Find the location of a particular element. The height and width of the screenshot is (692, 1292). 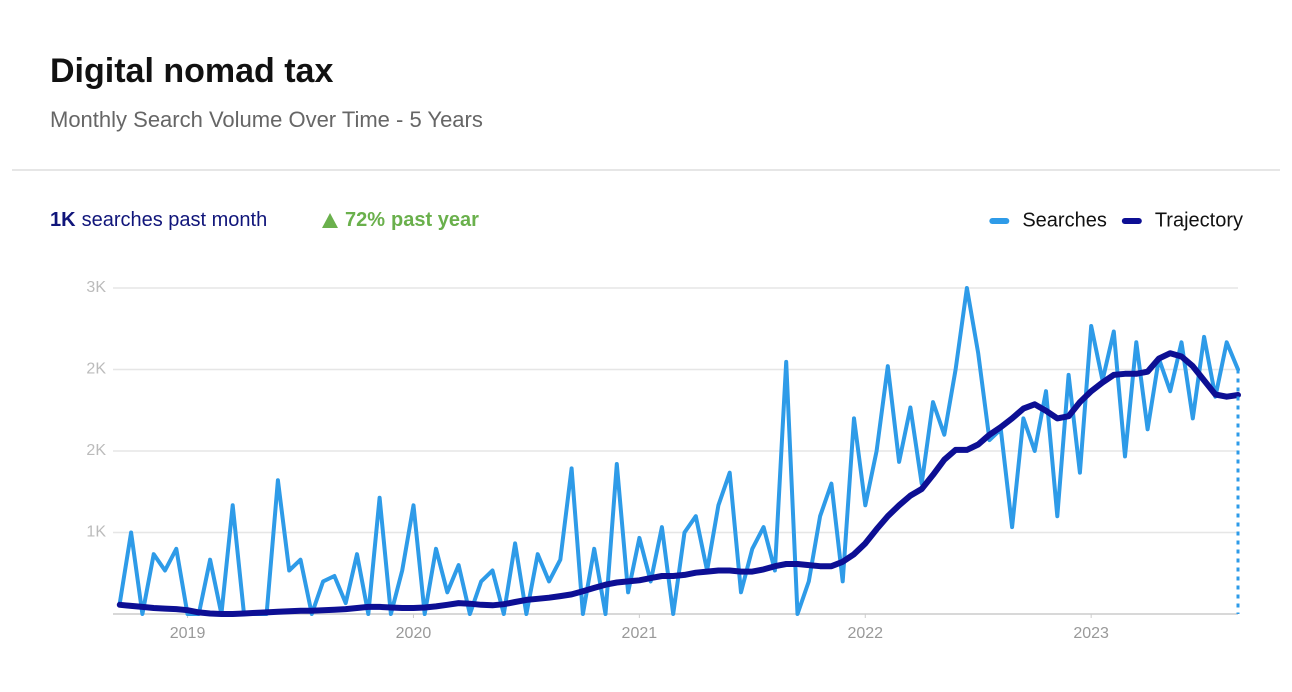

stat: 1K searches past month is located at coordinates (158, 220).